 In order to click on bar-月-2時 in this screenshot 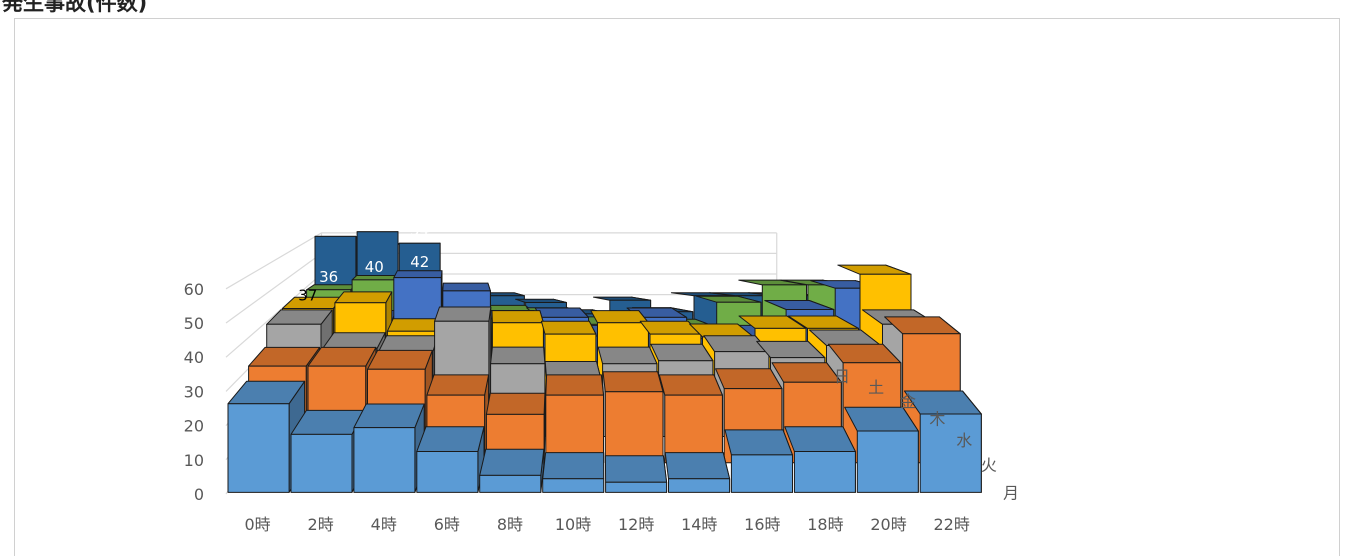, I will do `click(327, 451)`.